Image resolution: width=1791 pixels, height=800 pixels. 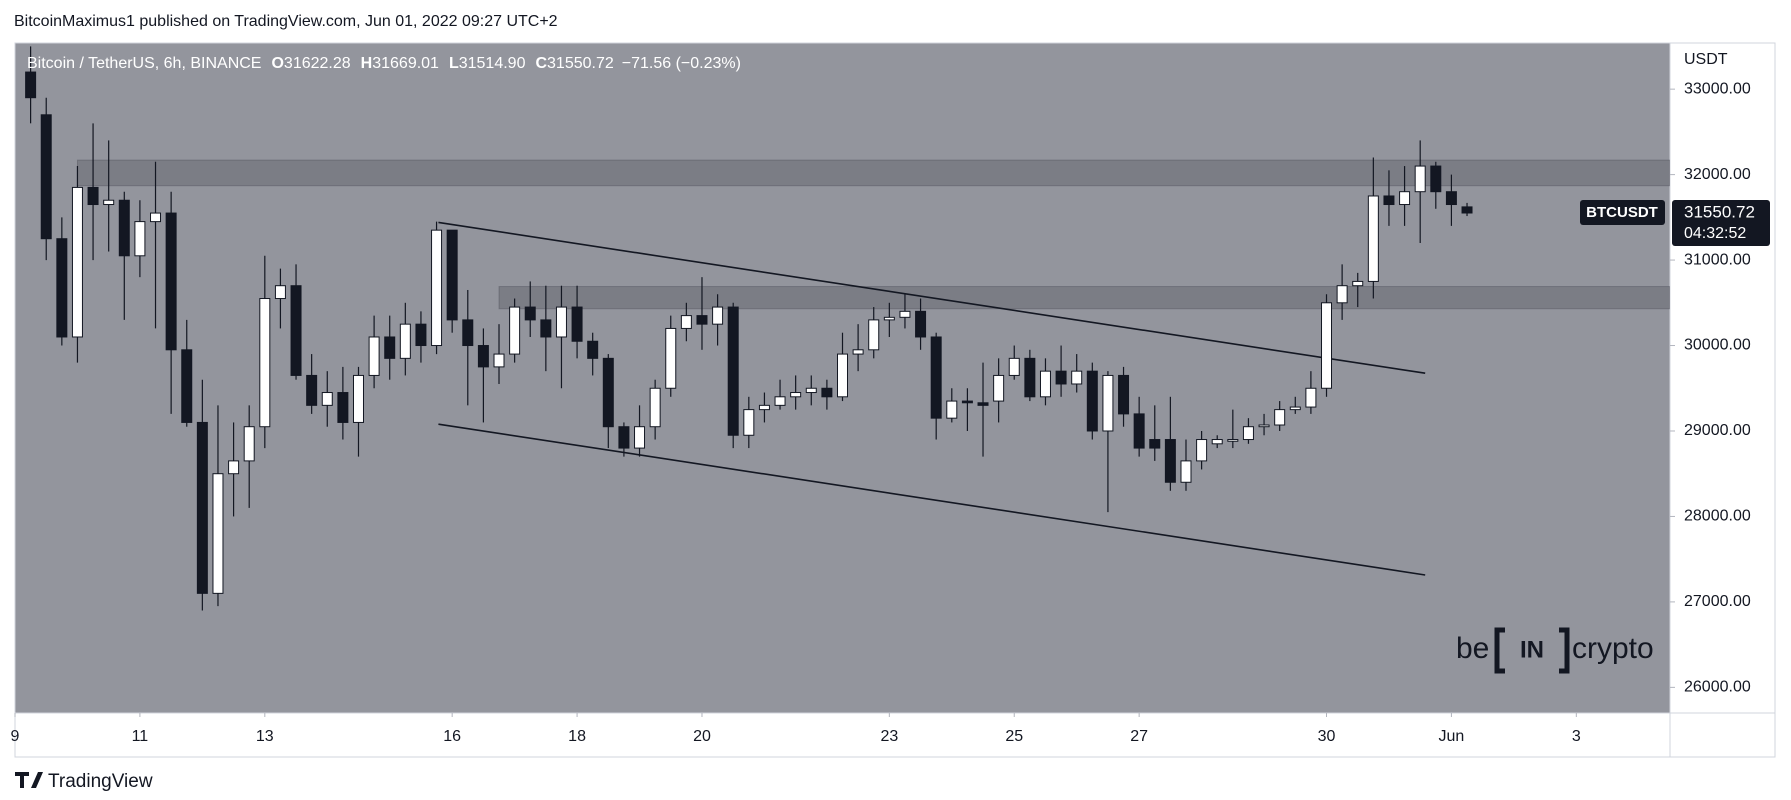 What do you see at coordinates (277, 63) in the screenshot?
I see `header-open-label: O` at bounding box center [277, 63].